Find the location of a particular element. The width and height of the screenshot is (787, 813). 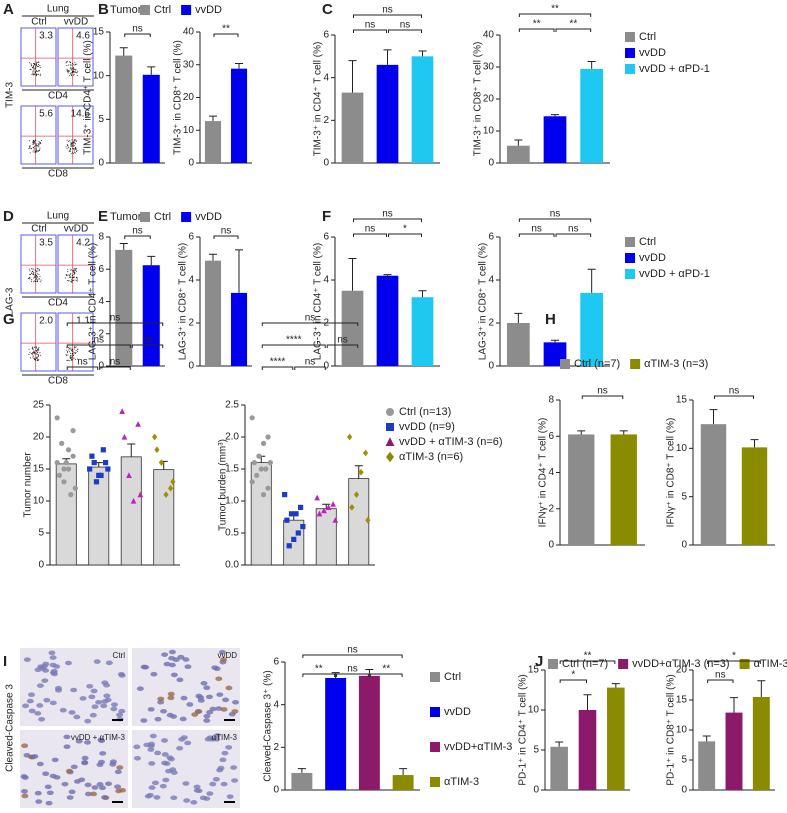

y-tick-label: 0 is located at coordinates (191, 163).